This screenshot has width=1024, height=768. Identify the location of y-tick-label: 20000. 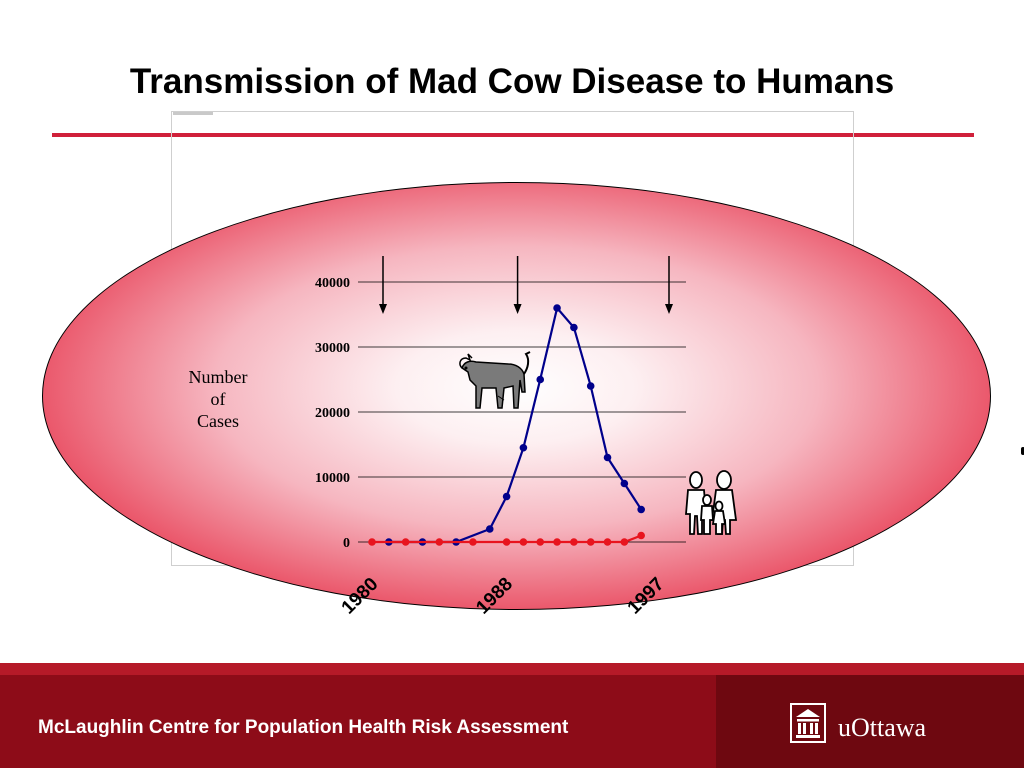
(332, 413).